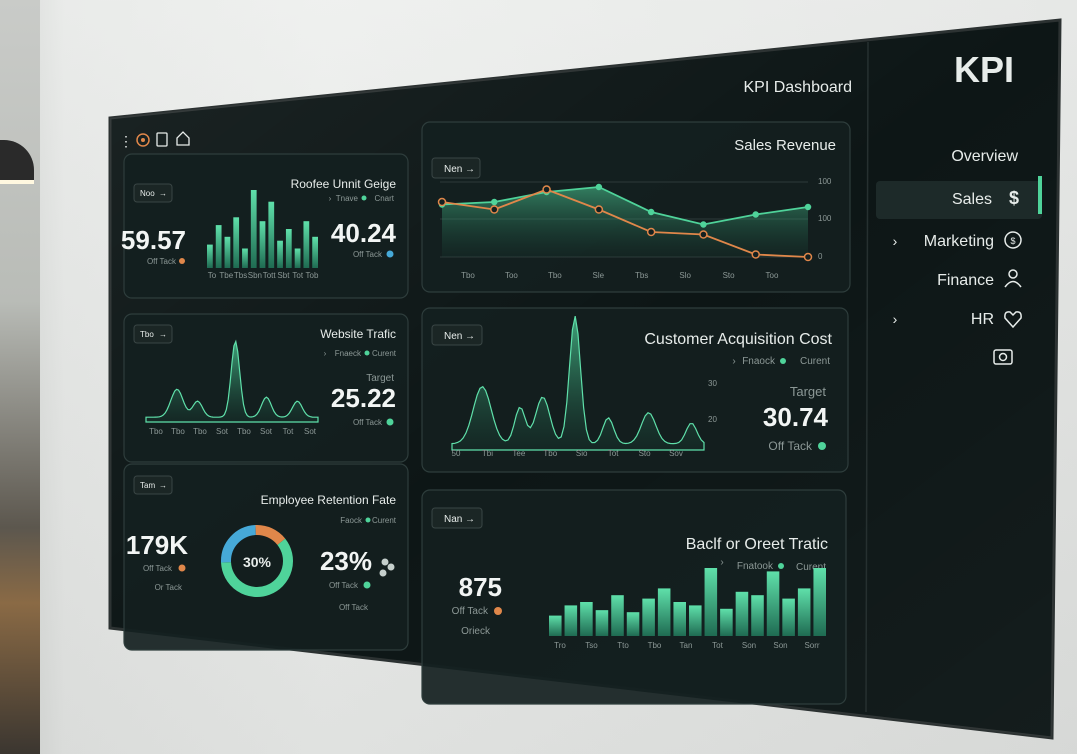 This screenshot has height=754, width=1077. I want to click on area-series, so click(232, 381).